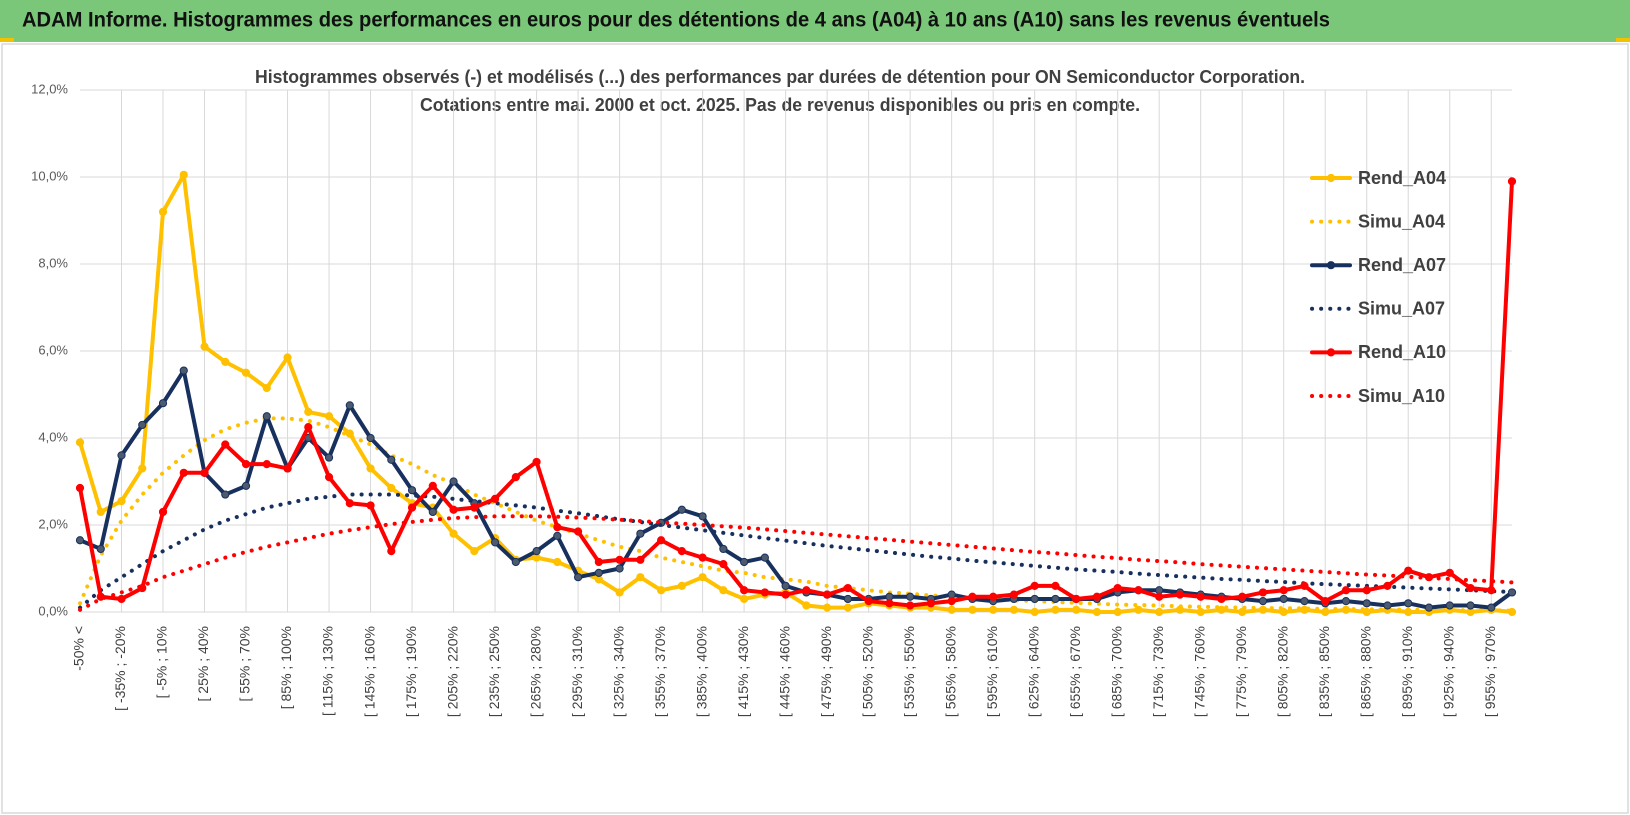  Describe the element at coordinates (494, 671) in the screenshot. I see `x-tick-label: [ 235% ; 250%` at that location.